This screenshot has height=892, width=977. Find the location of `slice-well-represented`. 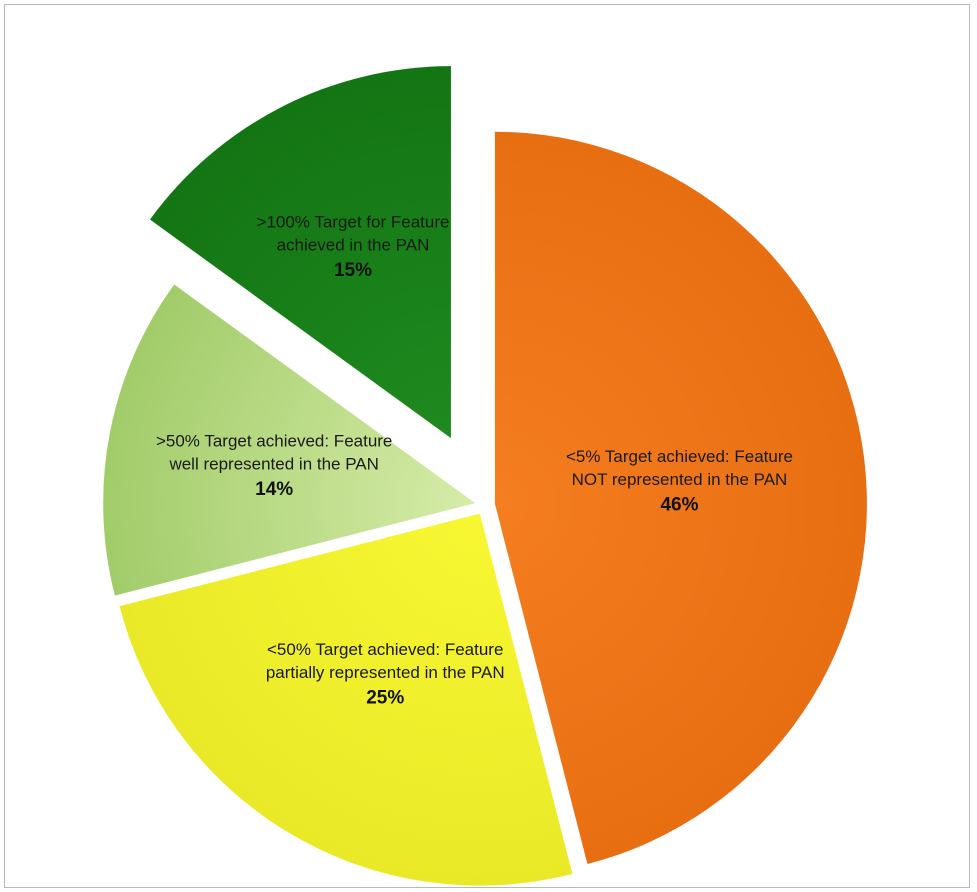

slice-well-represented is located at coordinates (289, 440).